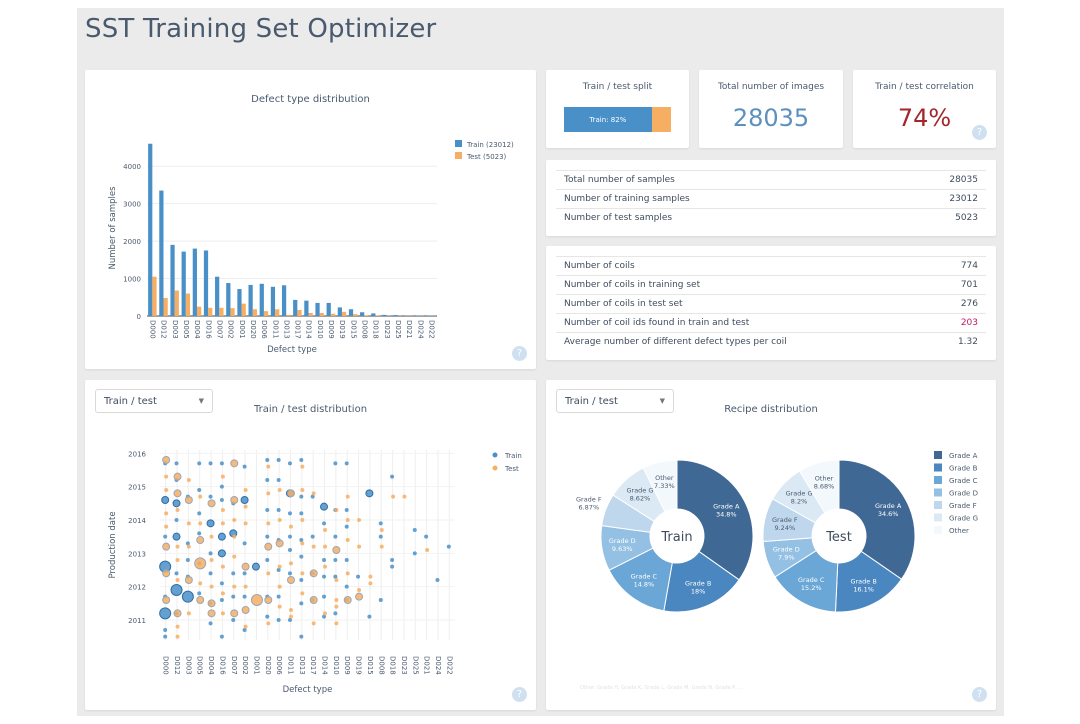  What do you see at coordinates (698, 591) in the screenshot?
I see `slice-label-value: 18%` at bounding box center [698, 591].